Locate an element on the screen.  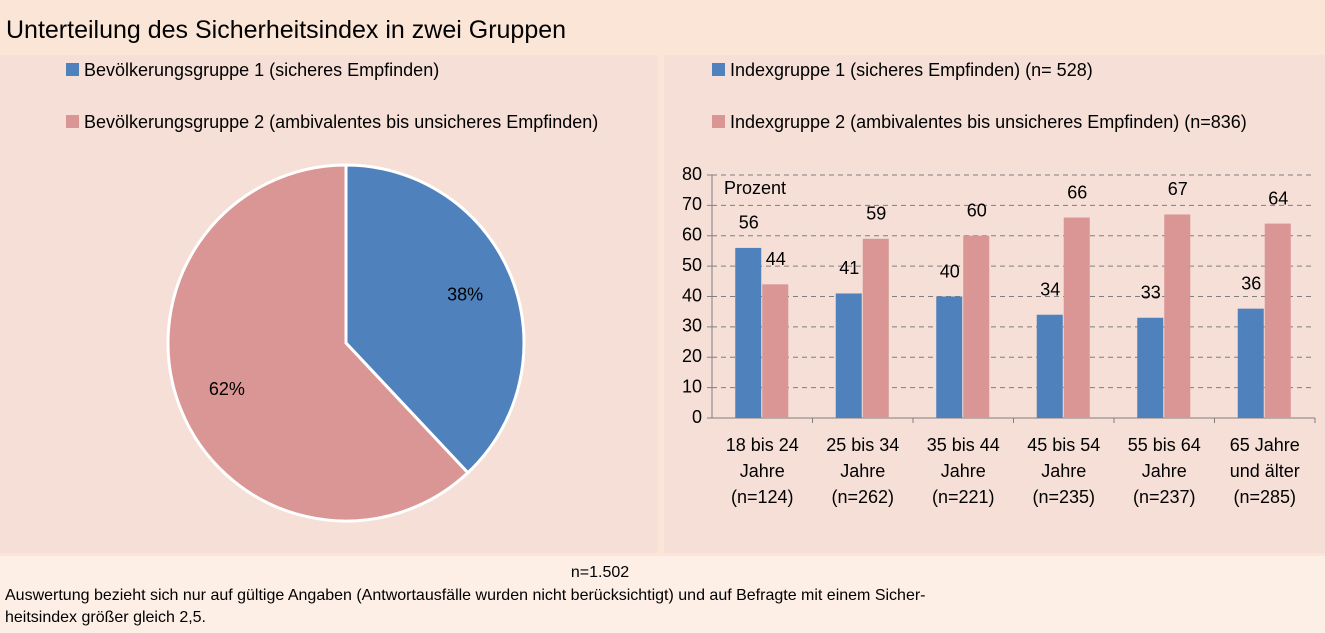
data-label: 38% is located at coordinates (465, 295).